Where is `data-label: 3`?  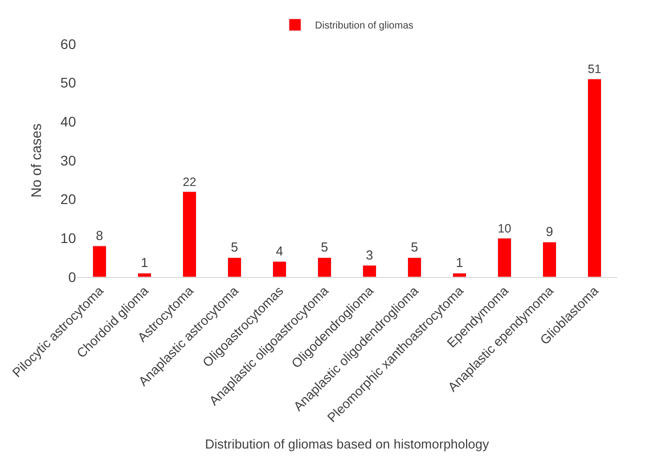 data-label: 3 is located at coordinates (370, 254).